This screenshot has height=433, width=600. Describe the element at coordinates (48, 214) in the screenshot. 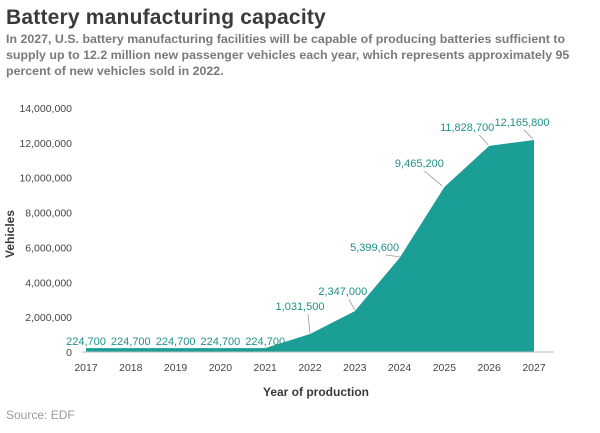

I see `y-tick-label: 8,000,000` at that location.